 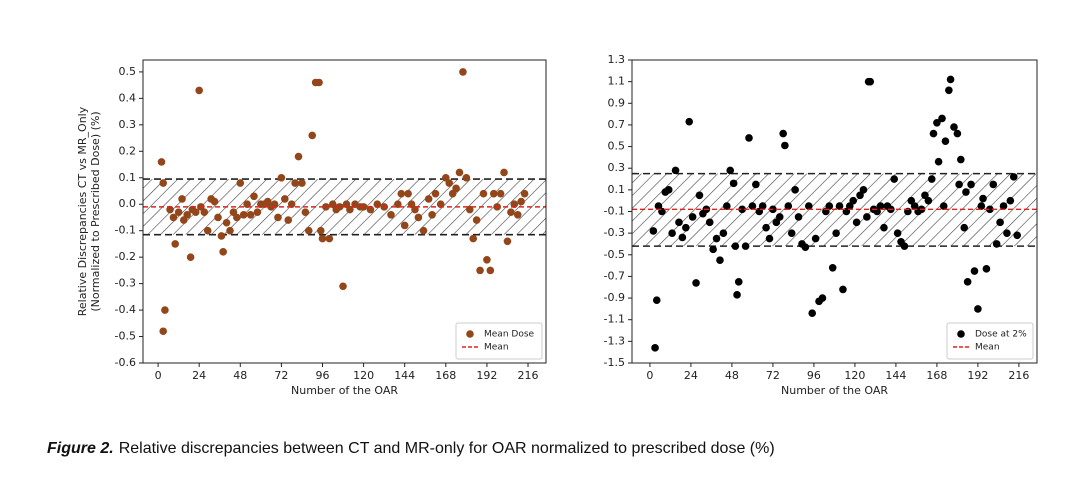 I want to click on legend: Dose at 2% Mean, so click(x=990, y=341).